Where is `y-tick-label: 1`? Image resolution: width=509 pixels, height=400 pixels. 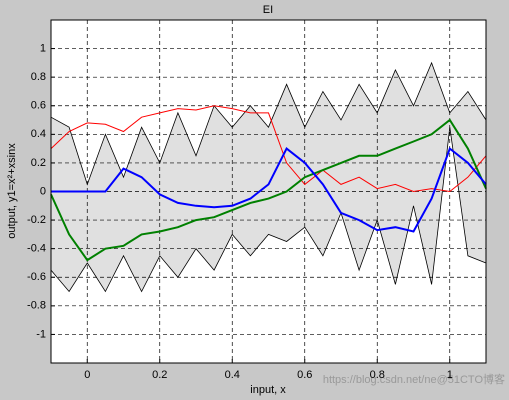 y-tick-label: 1 is located at coordinates (43, 48).